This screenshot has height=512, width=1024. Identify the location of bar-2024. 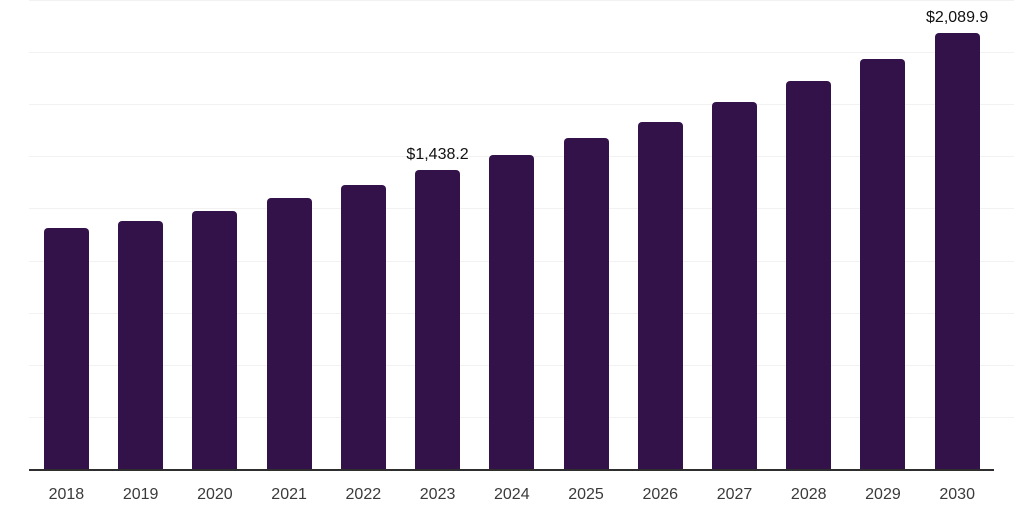
(512, 312).